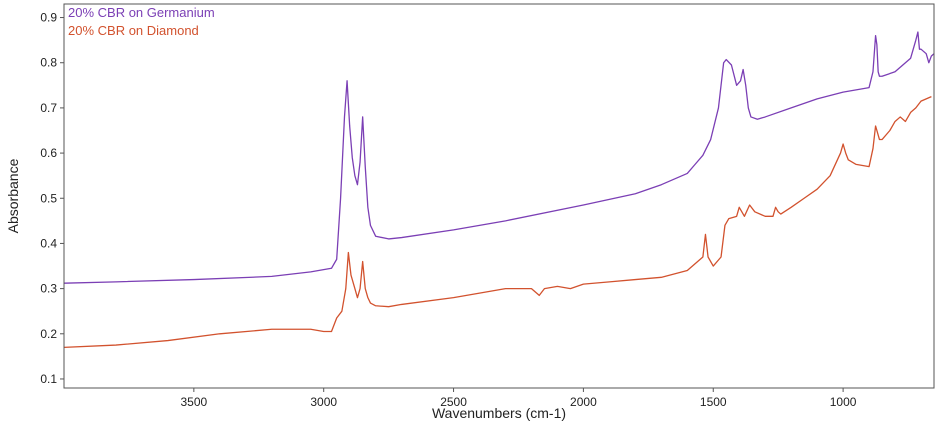 The image size is (950, 429). Describe the element at coordinates (518, 398) in the screenshot. I see `x-axis-ticks: 3500 3000 2500 2000 1500 1000` at that location.